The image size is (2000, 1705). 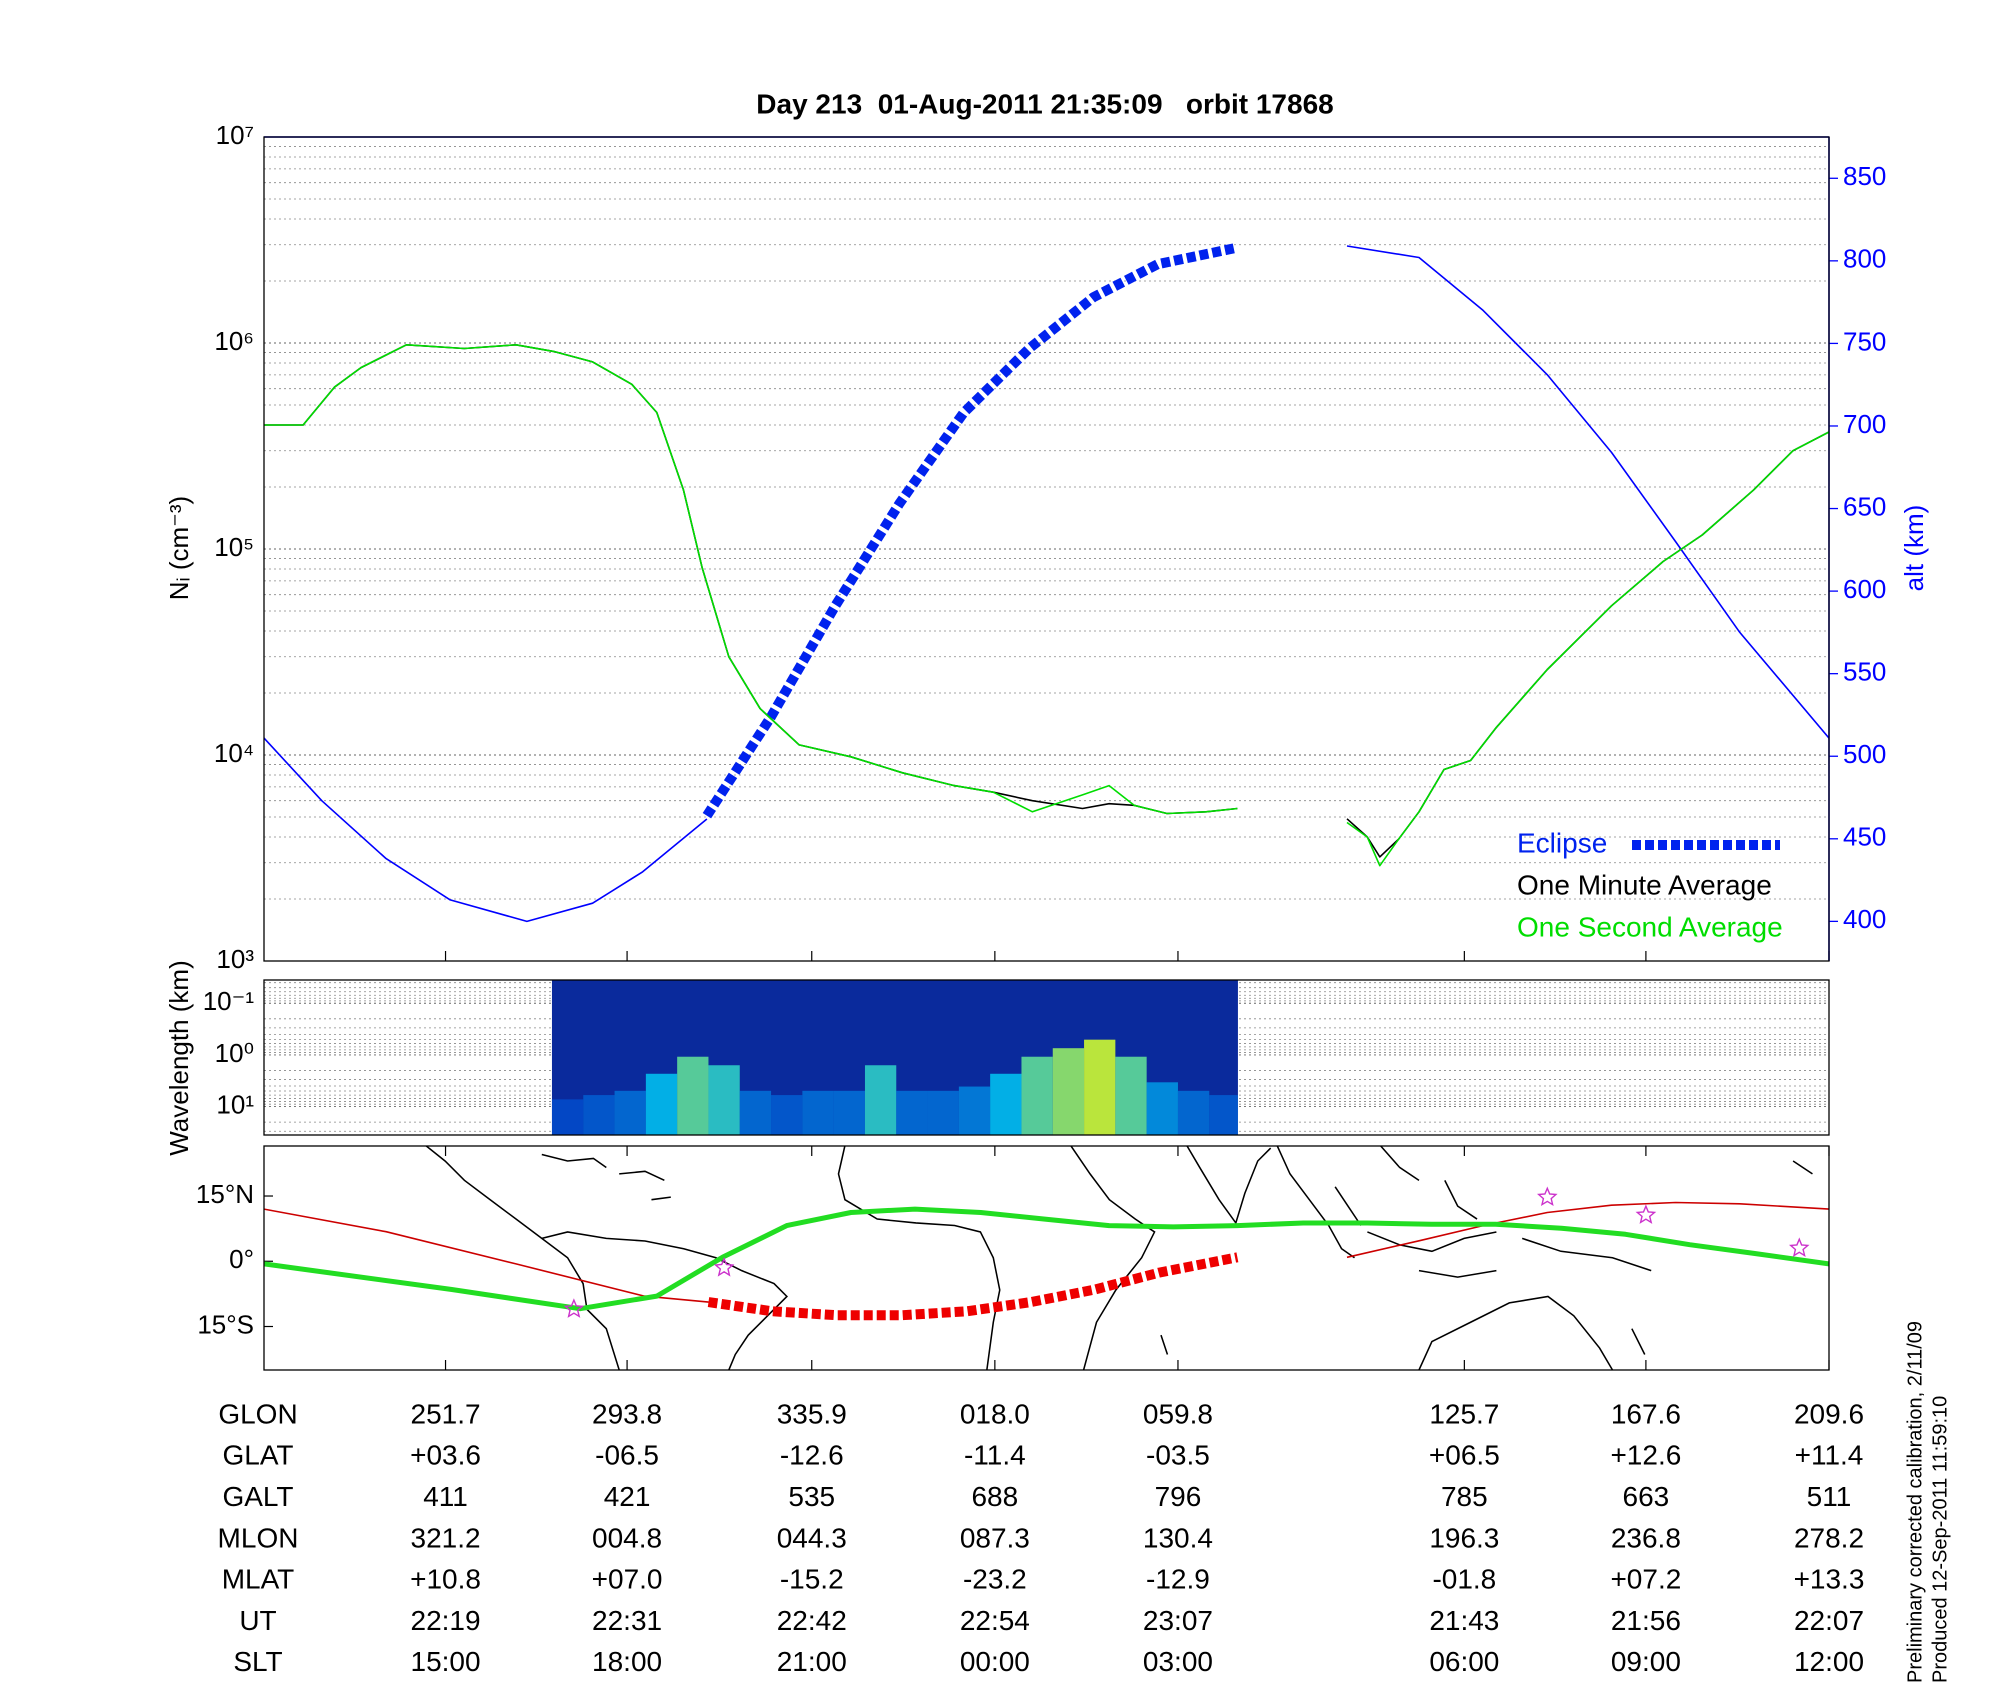 What do you see at coordinates (445, 1455) in the screenshot?
I see `table-cell: +03.6` at bounding box center [445, 1455].